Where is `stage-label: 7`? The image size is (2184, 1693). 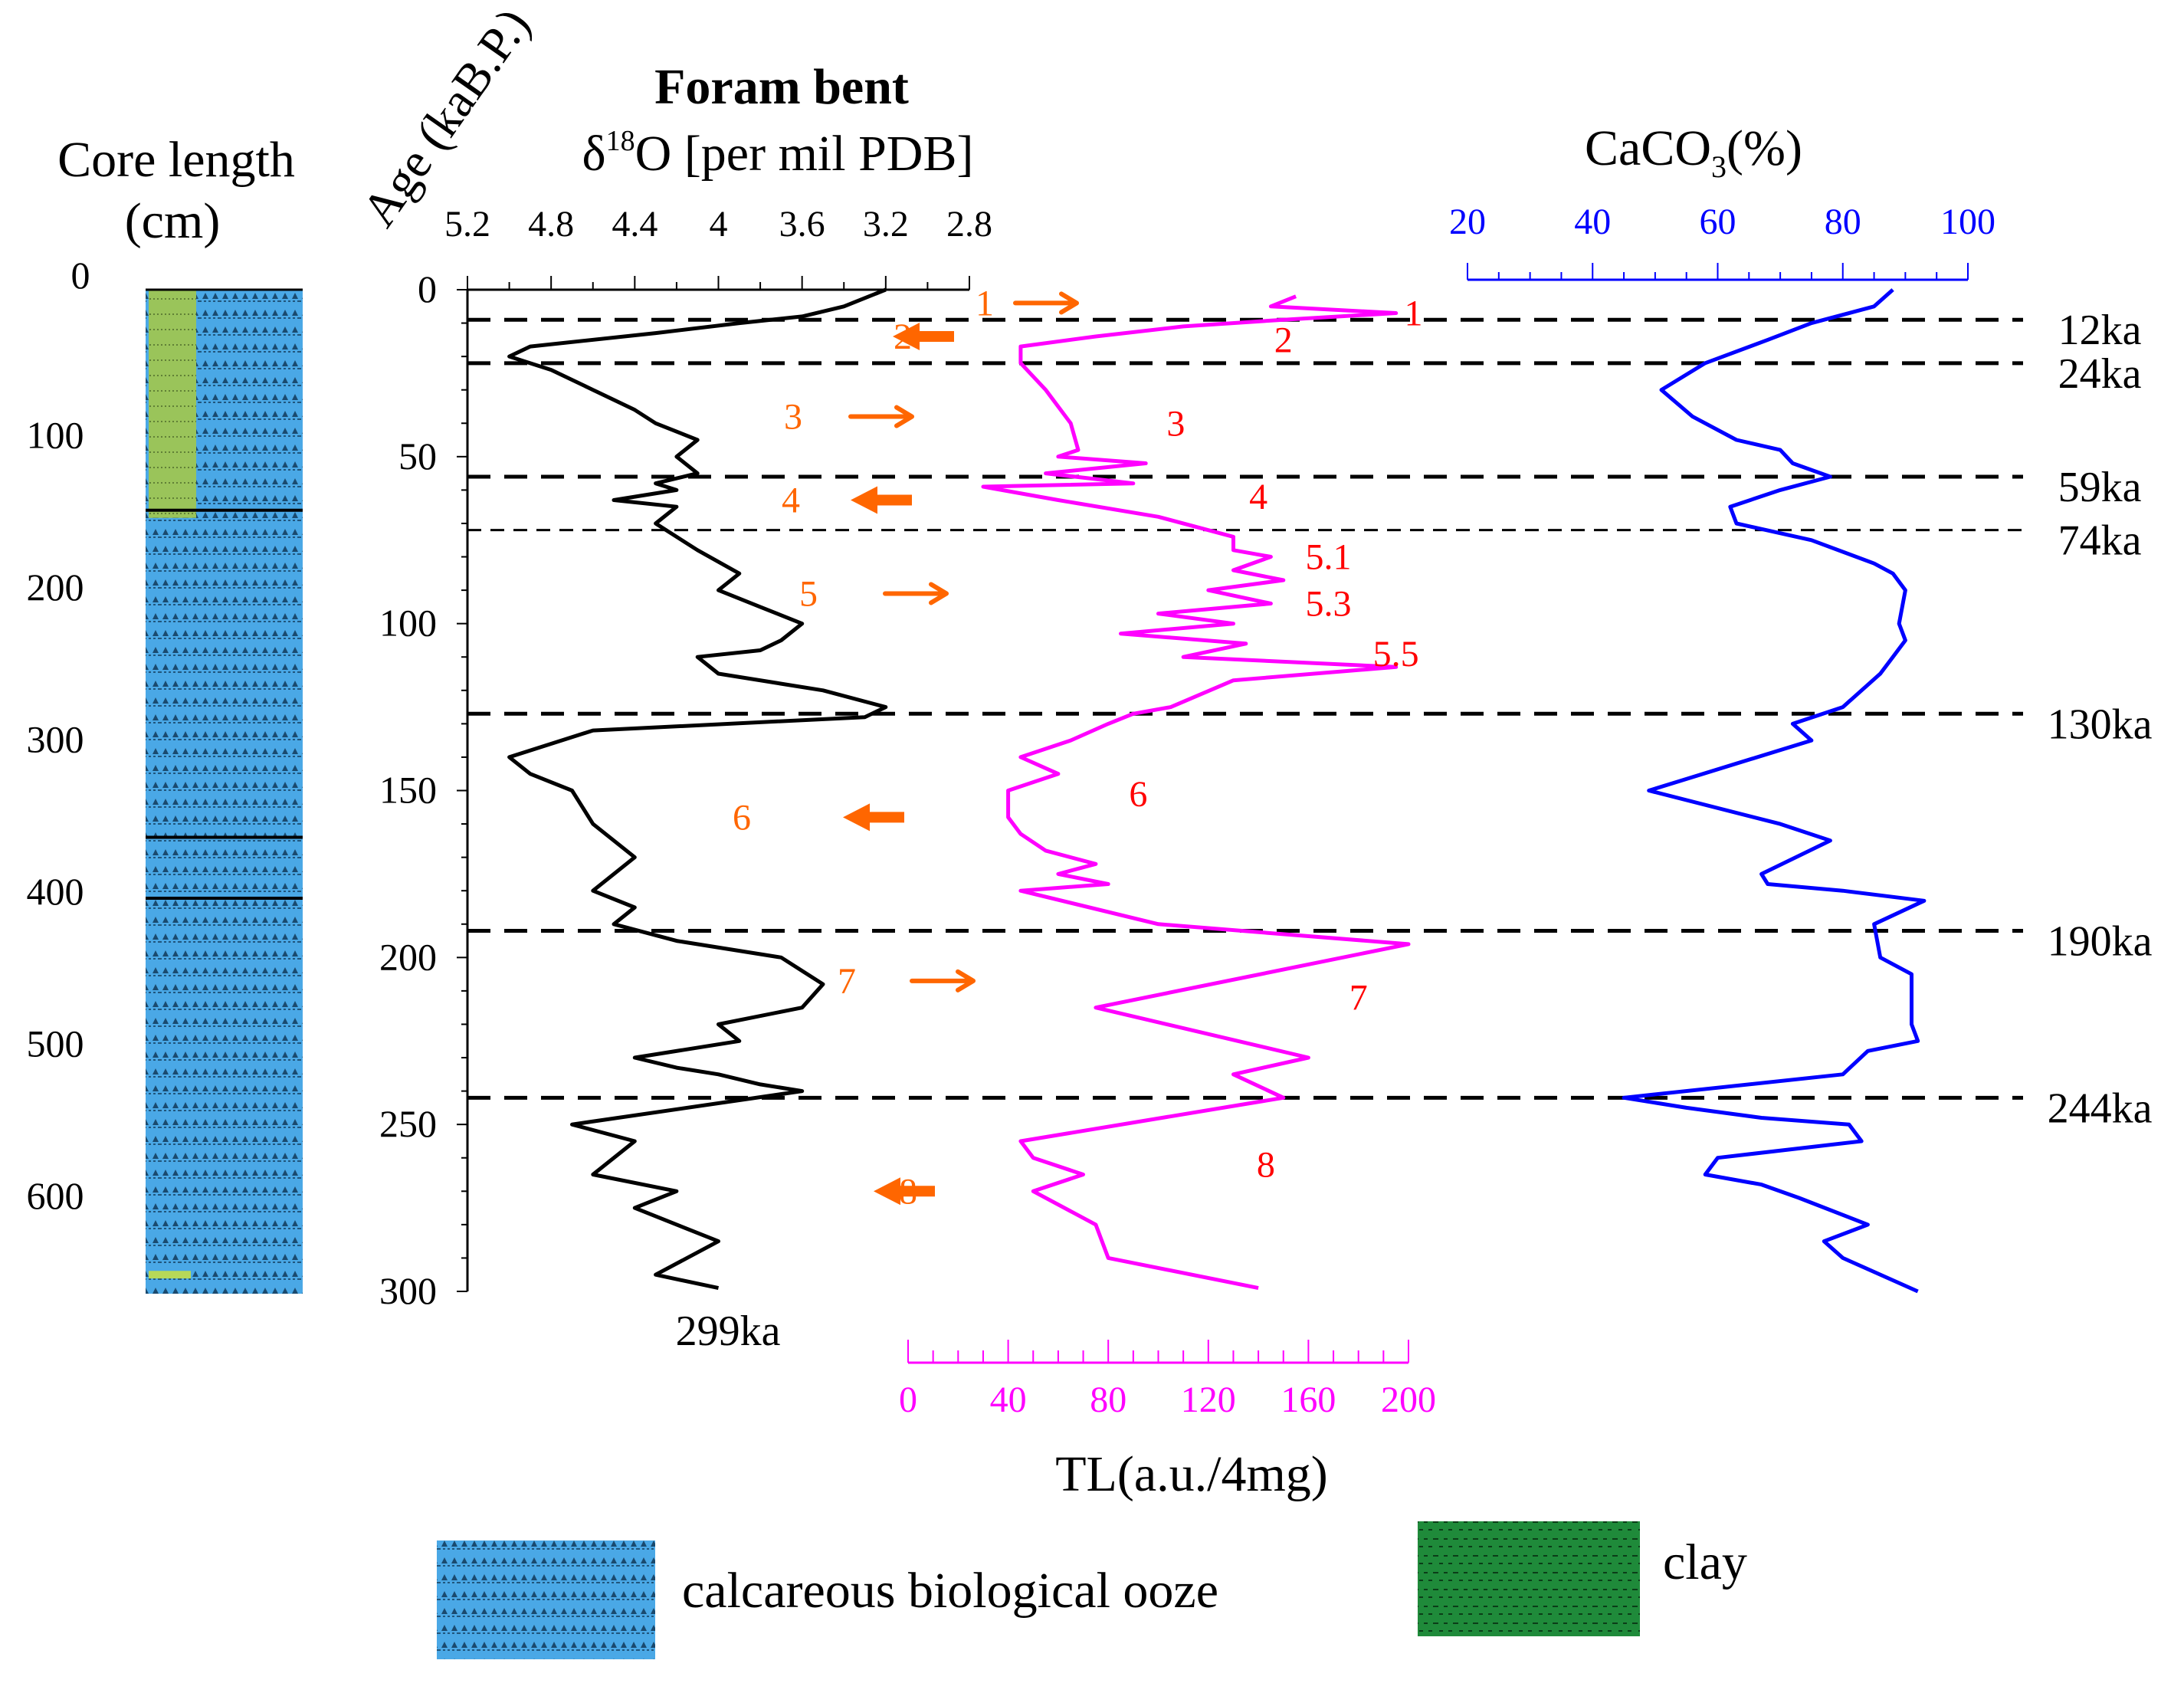 stage-label: 7 is located at coordinates (847, 981).